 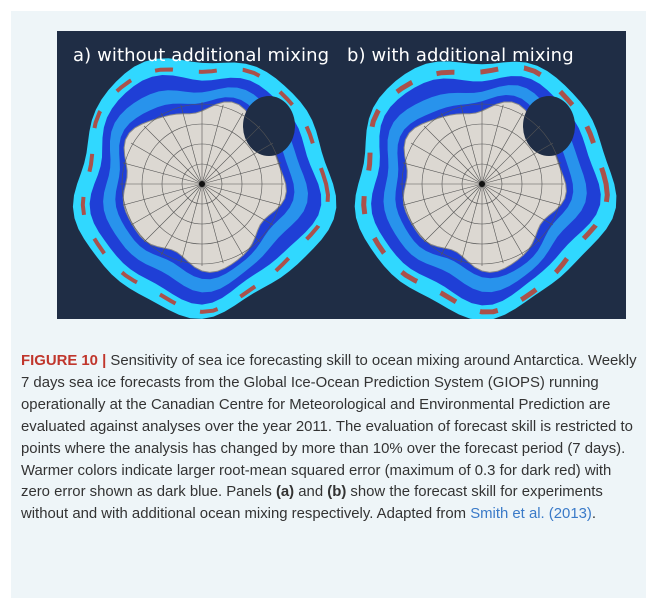 What do you see at coordinates (311, 492) in the screenshot?
I see `caption-text-2: and` at bounding box center [311, 492].